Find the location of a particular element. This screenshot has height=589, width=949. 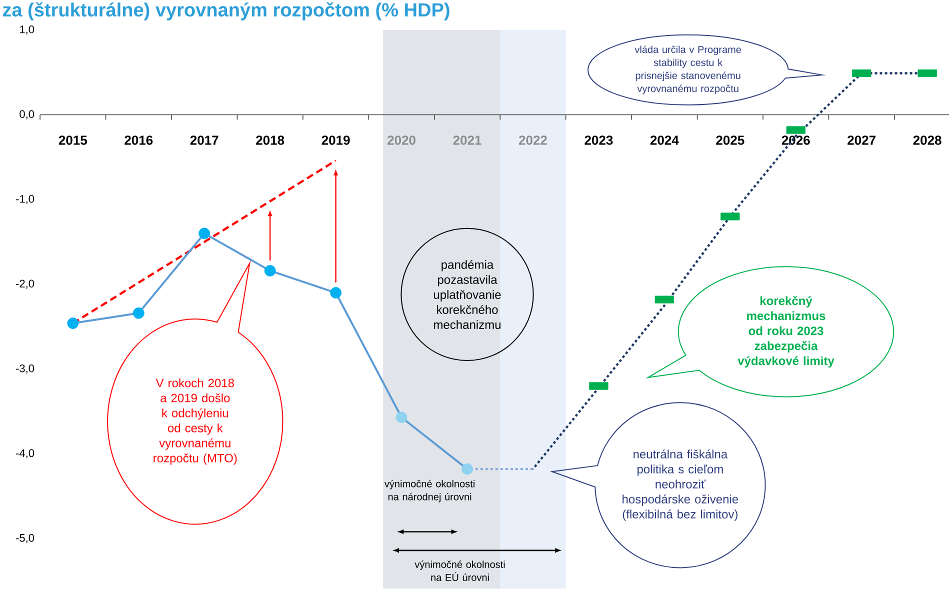

x-tick-label: 2015 is located at coordinates (73, 140).